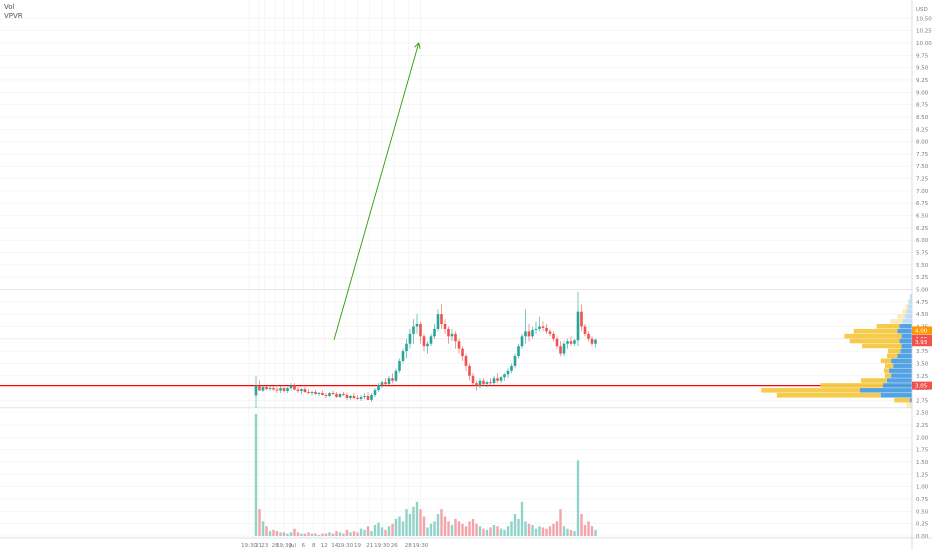  What do you see at coordinates (922, 385) in the screenshot?
I see `price-tag-line: 3.05` at bounding box center [922, 385].